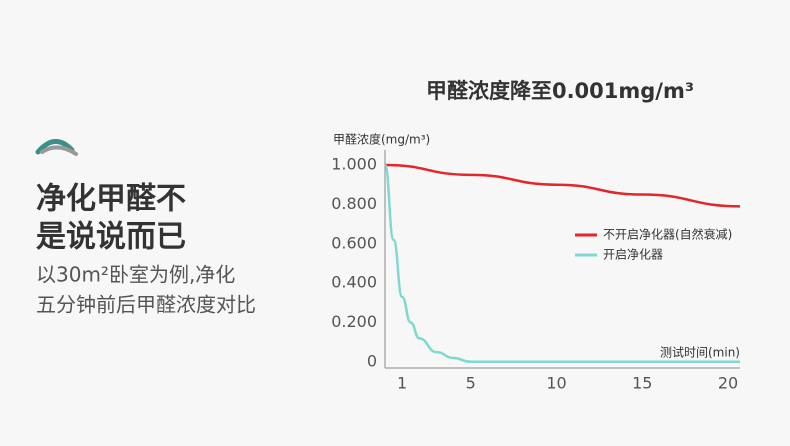 Image resolution: width=790 pixels, height=446 pixels. What do you see at coordinates (354, 164) in the screenshot?
I see `y-tick-label: 1.000` at bounding box center [354, 164].